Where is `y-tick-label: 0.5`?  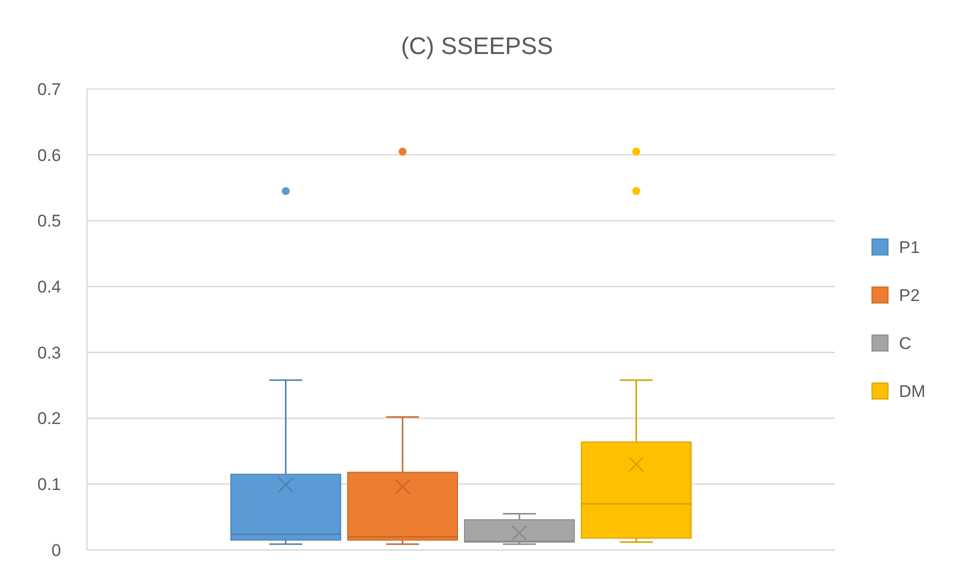
y-tick-label: 0.5 is located at coordinates (49, 221).